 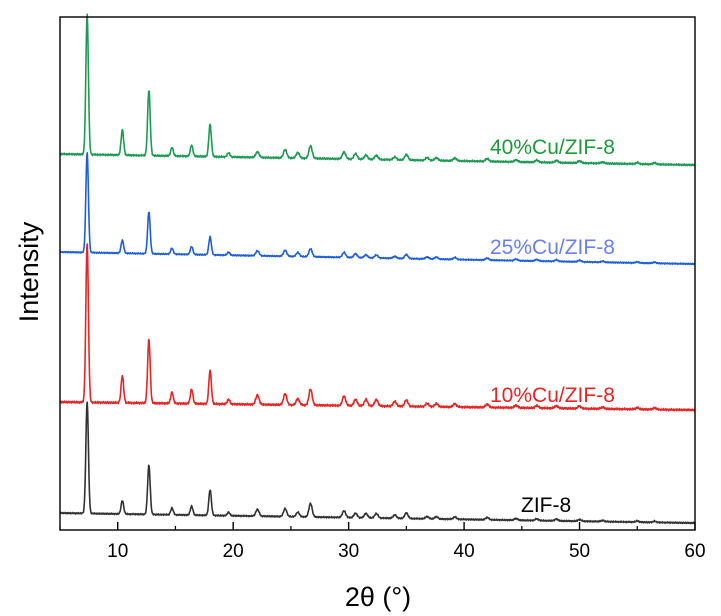 What do you see at coordinates (579, 551) in the screenshot?
I see `x-tick-label: 50` at bounding box center [579, 551].